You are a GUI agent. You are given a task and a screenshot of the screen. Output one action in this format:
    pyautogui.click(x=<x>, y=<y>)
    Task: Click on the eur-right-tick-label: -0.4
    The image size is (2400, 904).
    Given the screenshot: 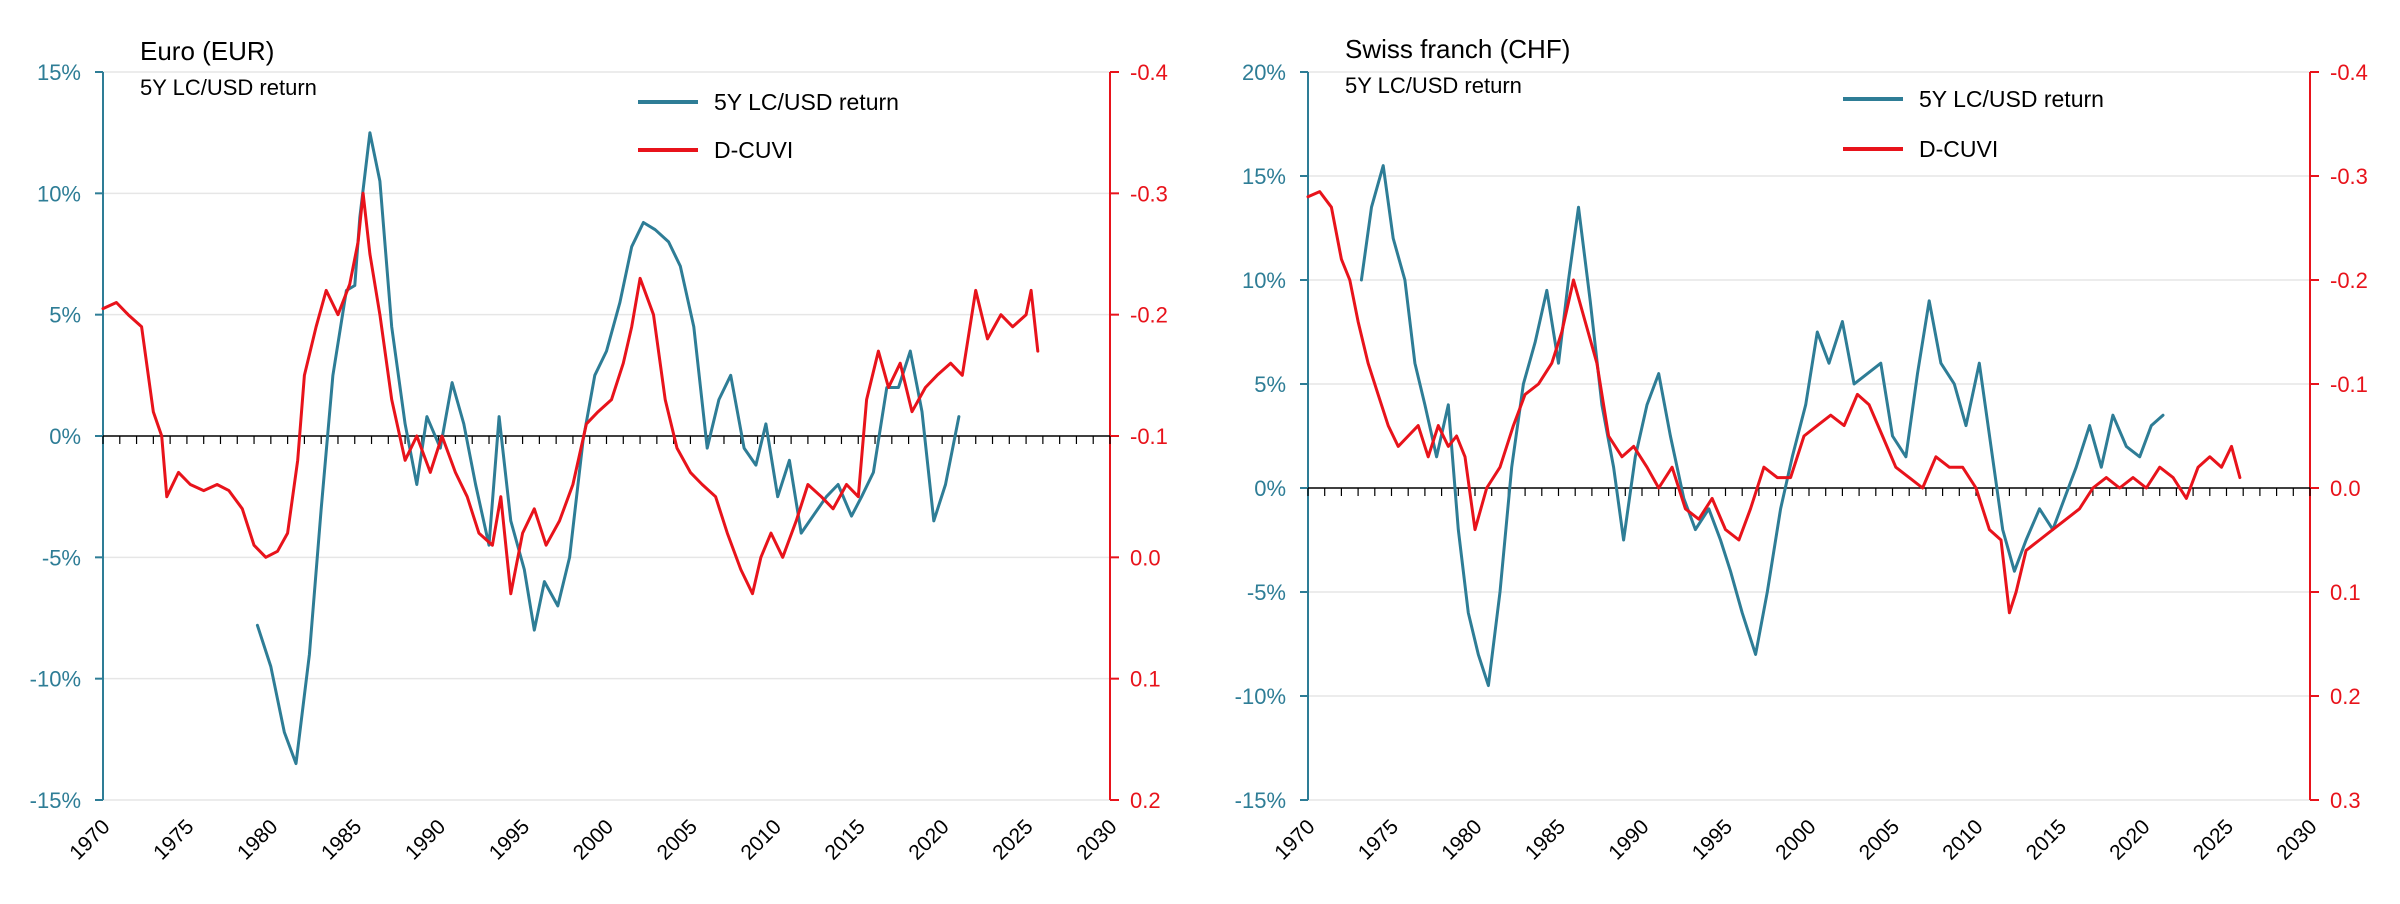 What is the action you would take?
    pyautogui.click(x=1149, y=72)
    